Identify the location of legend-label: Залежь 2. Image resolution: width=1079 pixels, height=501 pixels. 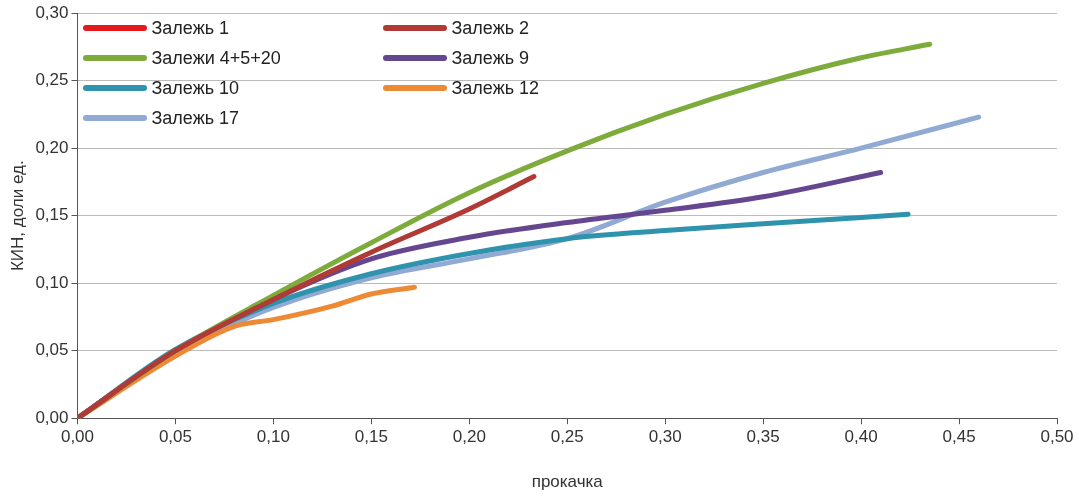
(490, 28).